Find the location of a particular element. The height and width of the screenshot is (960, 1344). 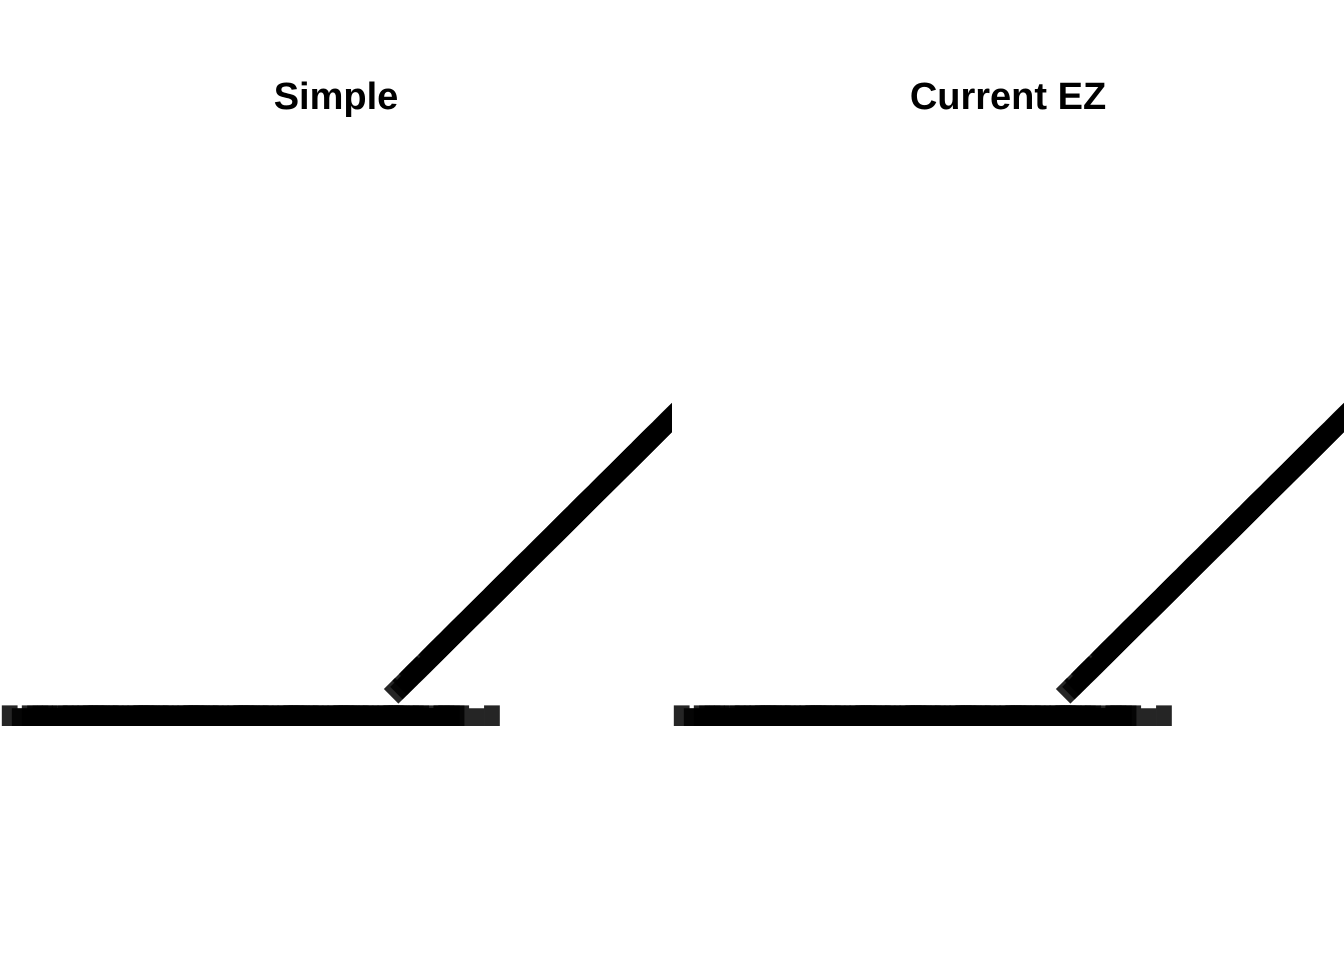

chart-title: Simple is located at coordinates (336, 97).